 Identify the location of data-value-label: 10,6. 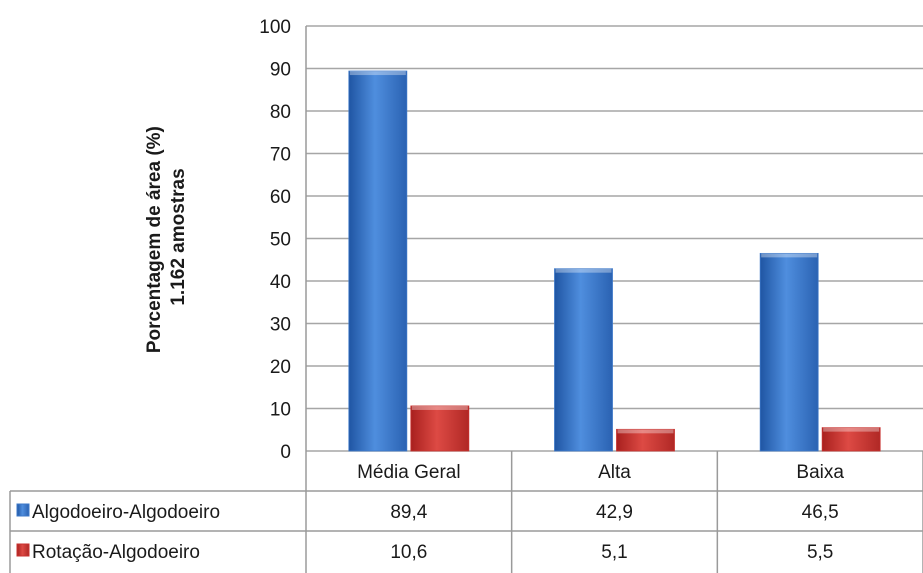
(408, 552).